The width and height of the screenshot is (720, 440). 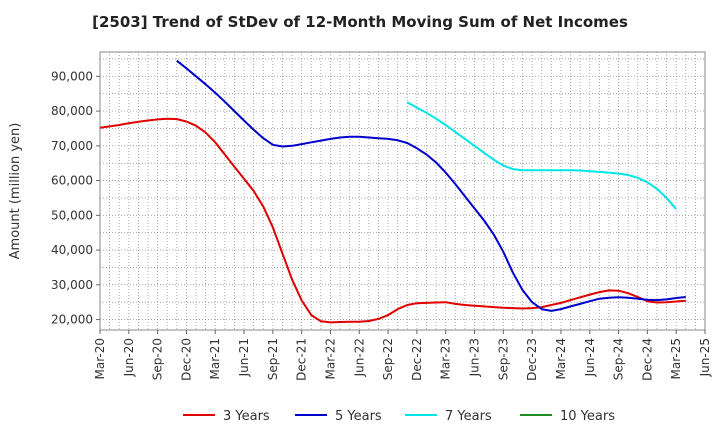 I want to click on x-tick-label: Jun-22, so click(x=359, y=357).